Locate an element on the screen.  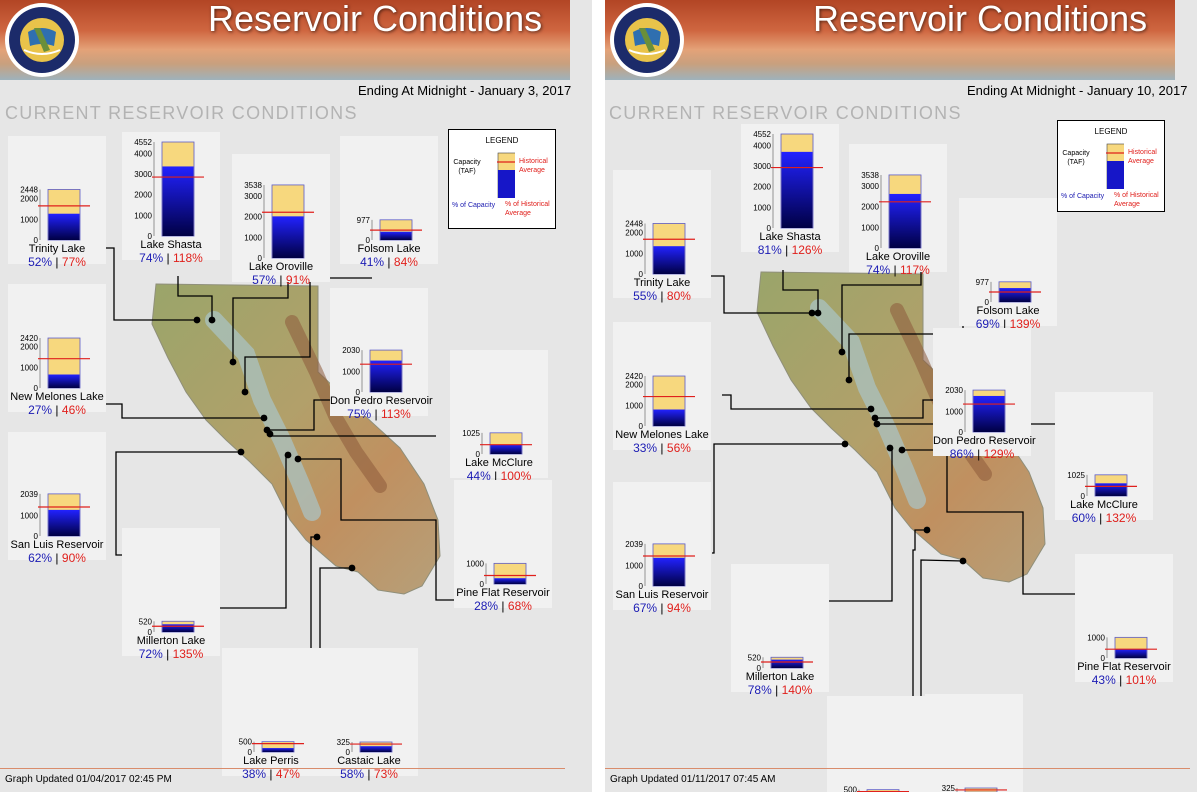
pct-of-historical-average: 101% is located at coordinates (1141, 680).